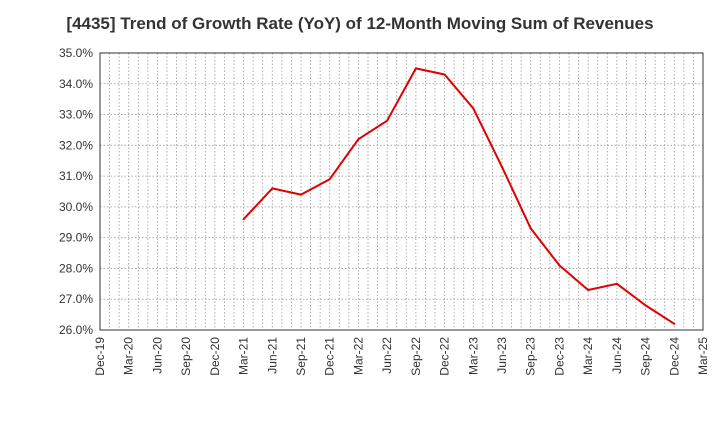  What do you see at coordinates (76, 145) in the screenshot?
I see `y-tick-label: 32.0%` at bounding box center [76, 145].